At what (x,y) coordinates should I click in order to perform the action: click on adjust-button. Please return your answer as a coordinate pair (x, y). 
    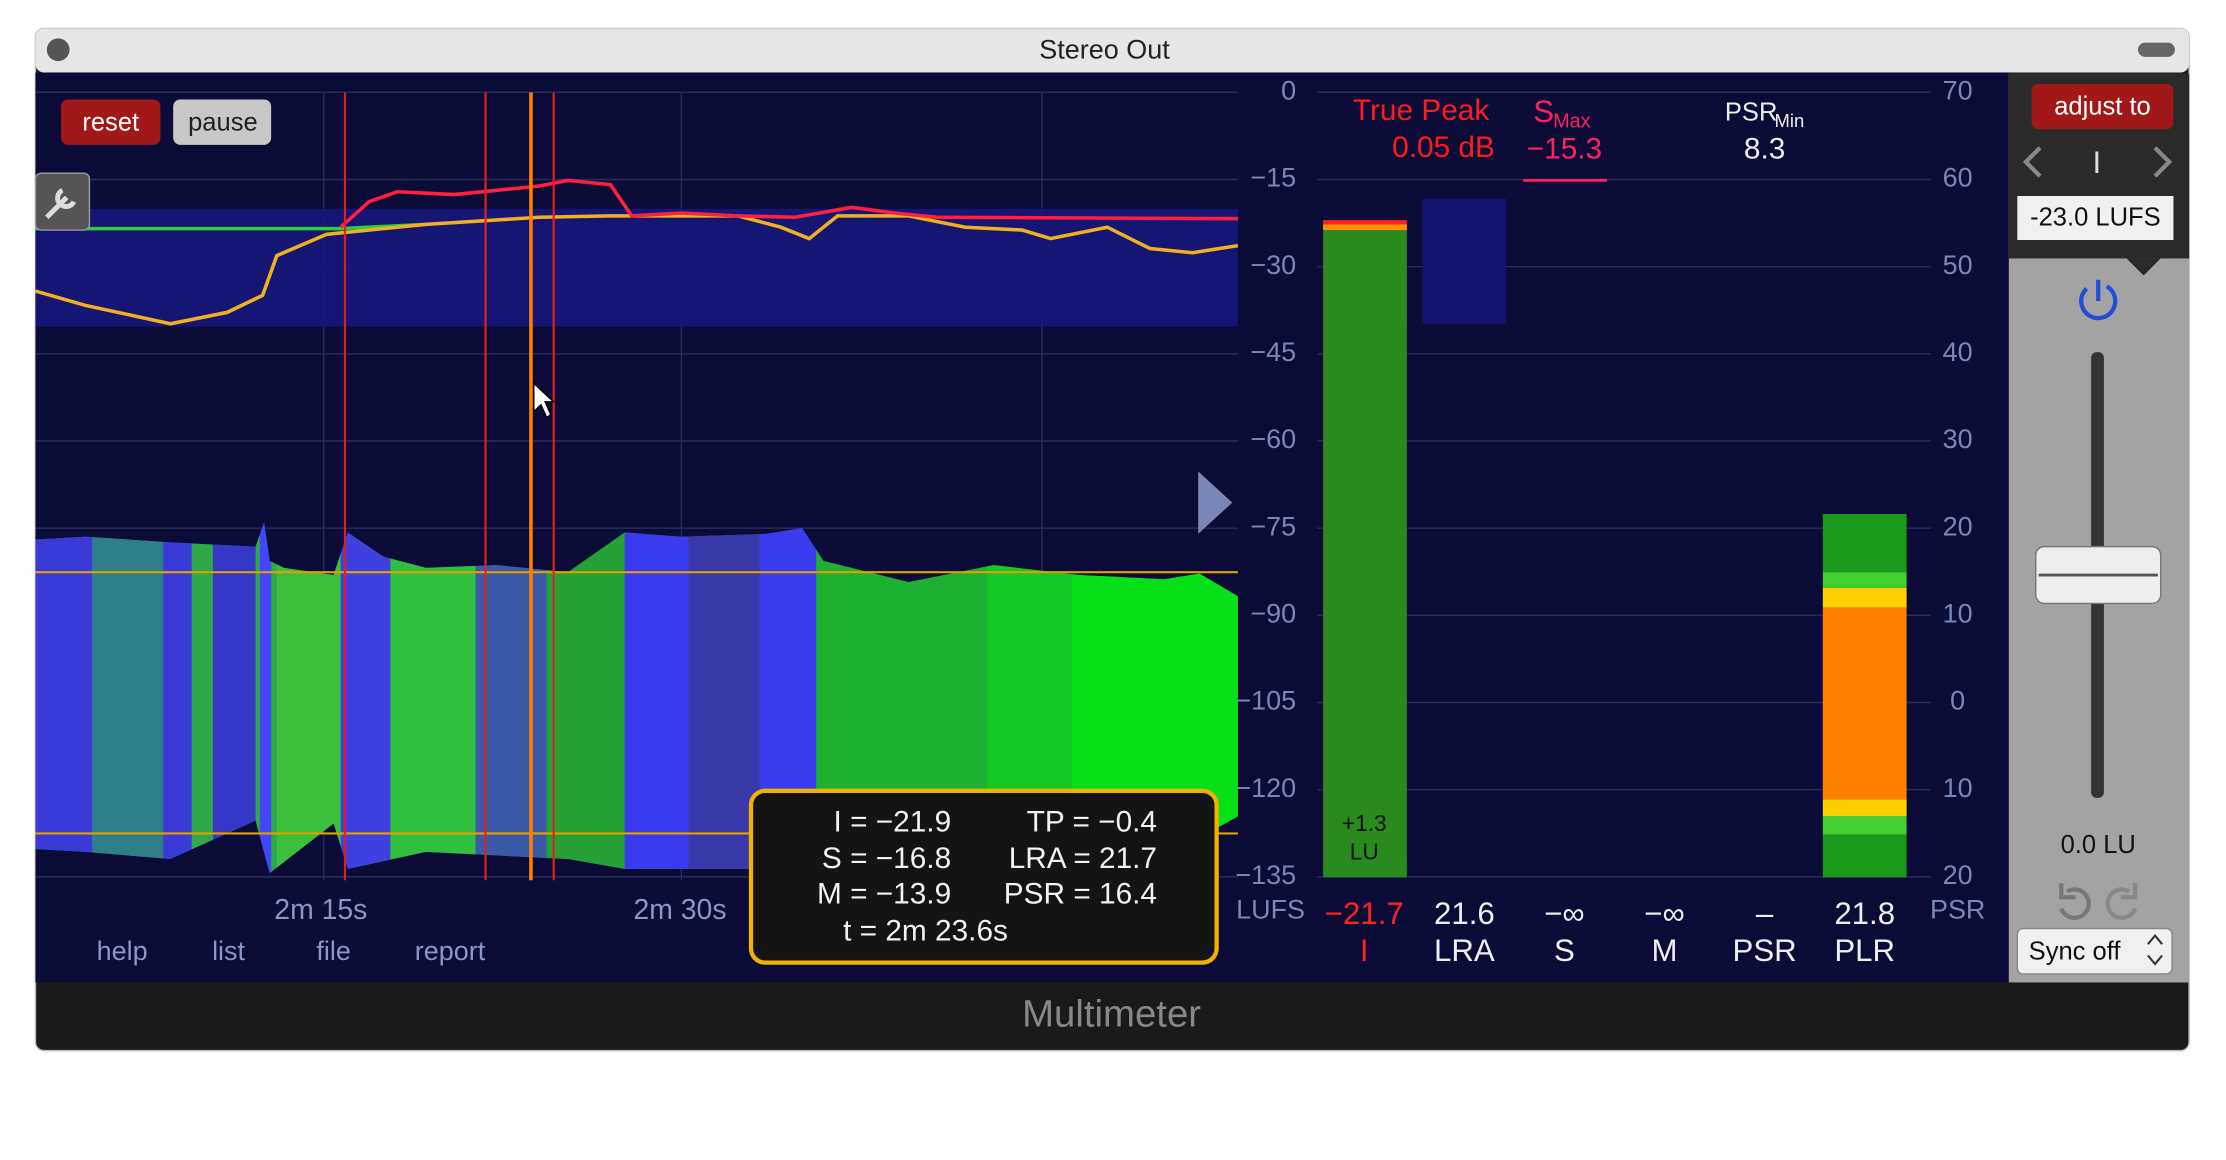
    Looking at the image, I should click on (2102, 106).